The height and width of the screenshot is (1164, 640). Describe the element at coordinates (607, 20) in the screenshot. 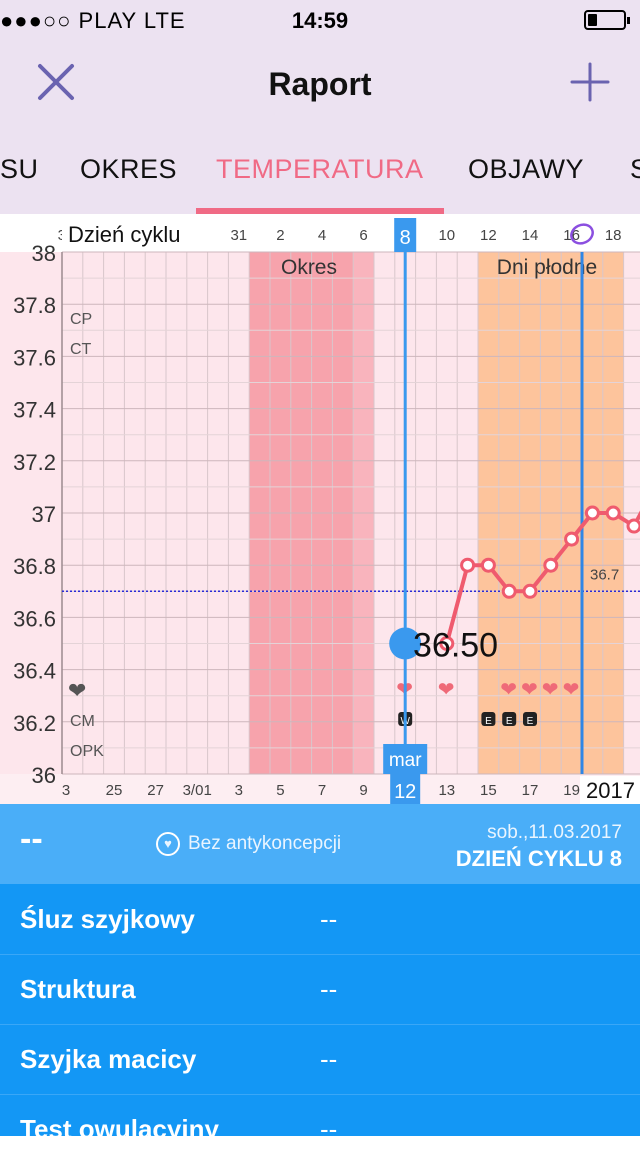

I see `battery-icon` at that location.